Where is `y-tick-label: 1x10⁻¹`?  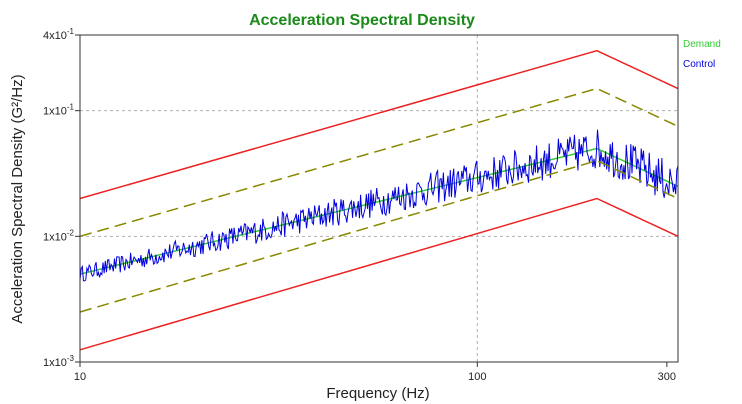 y-tick-label: 1x10⁻¹ is located at coordinates (59, 110).